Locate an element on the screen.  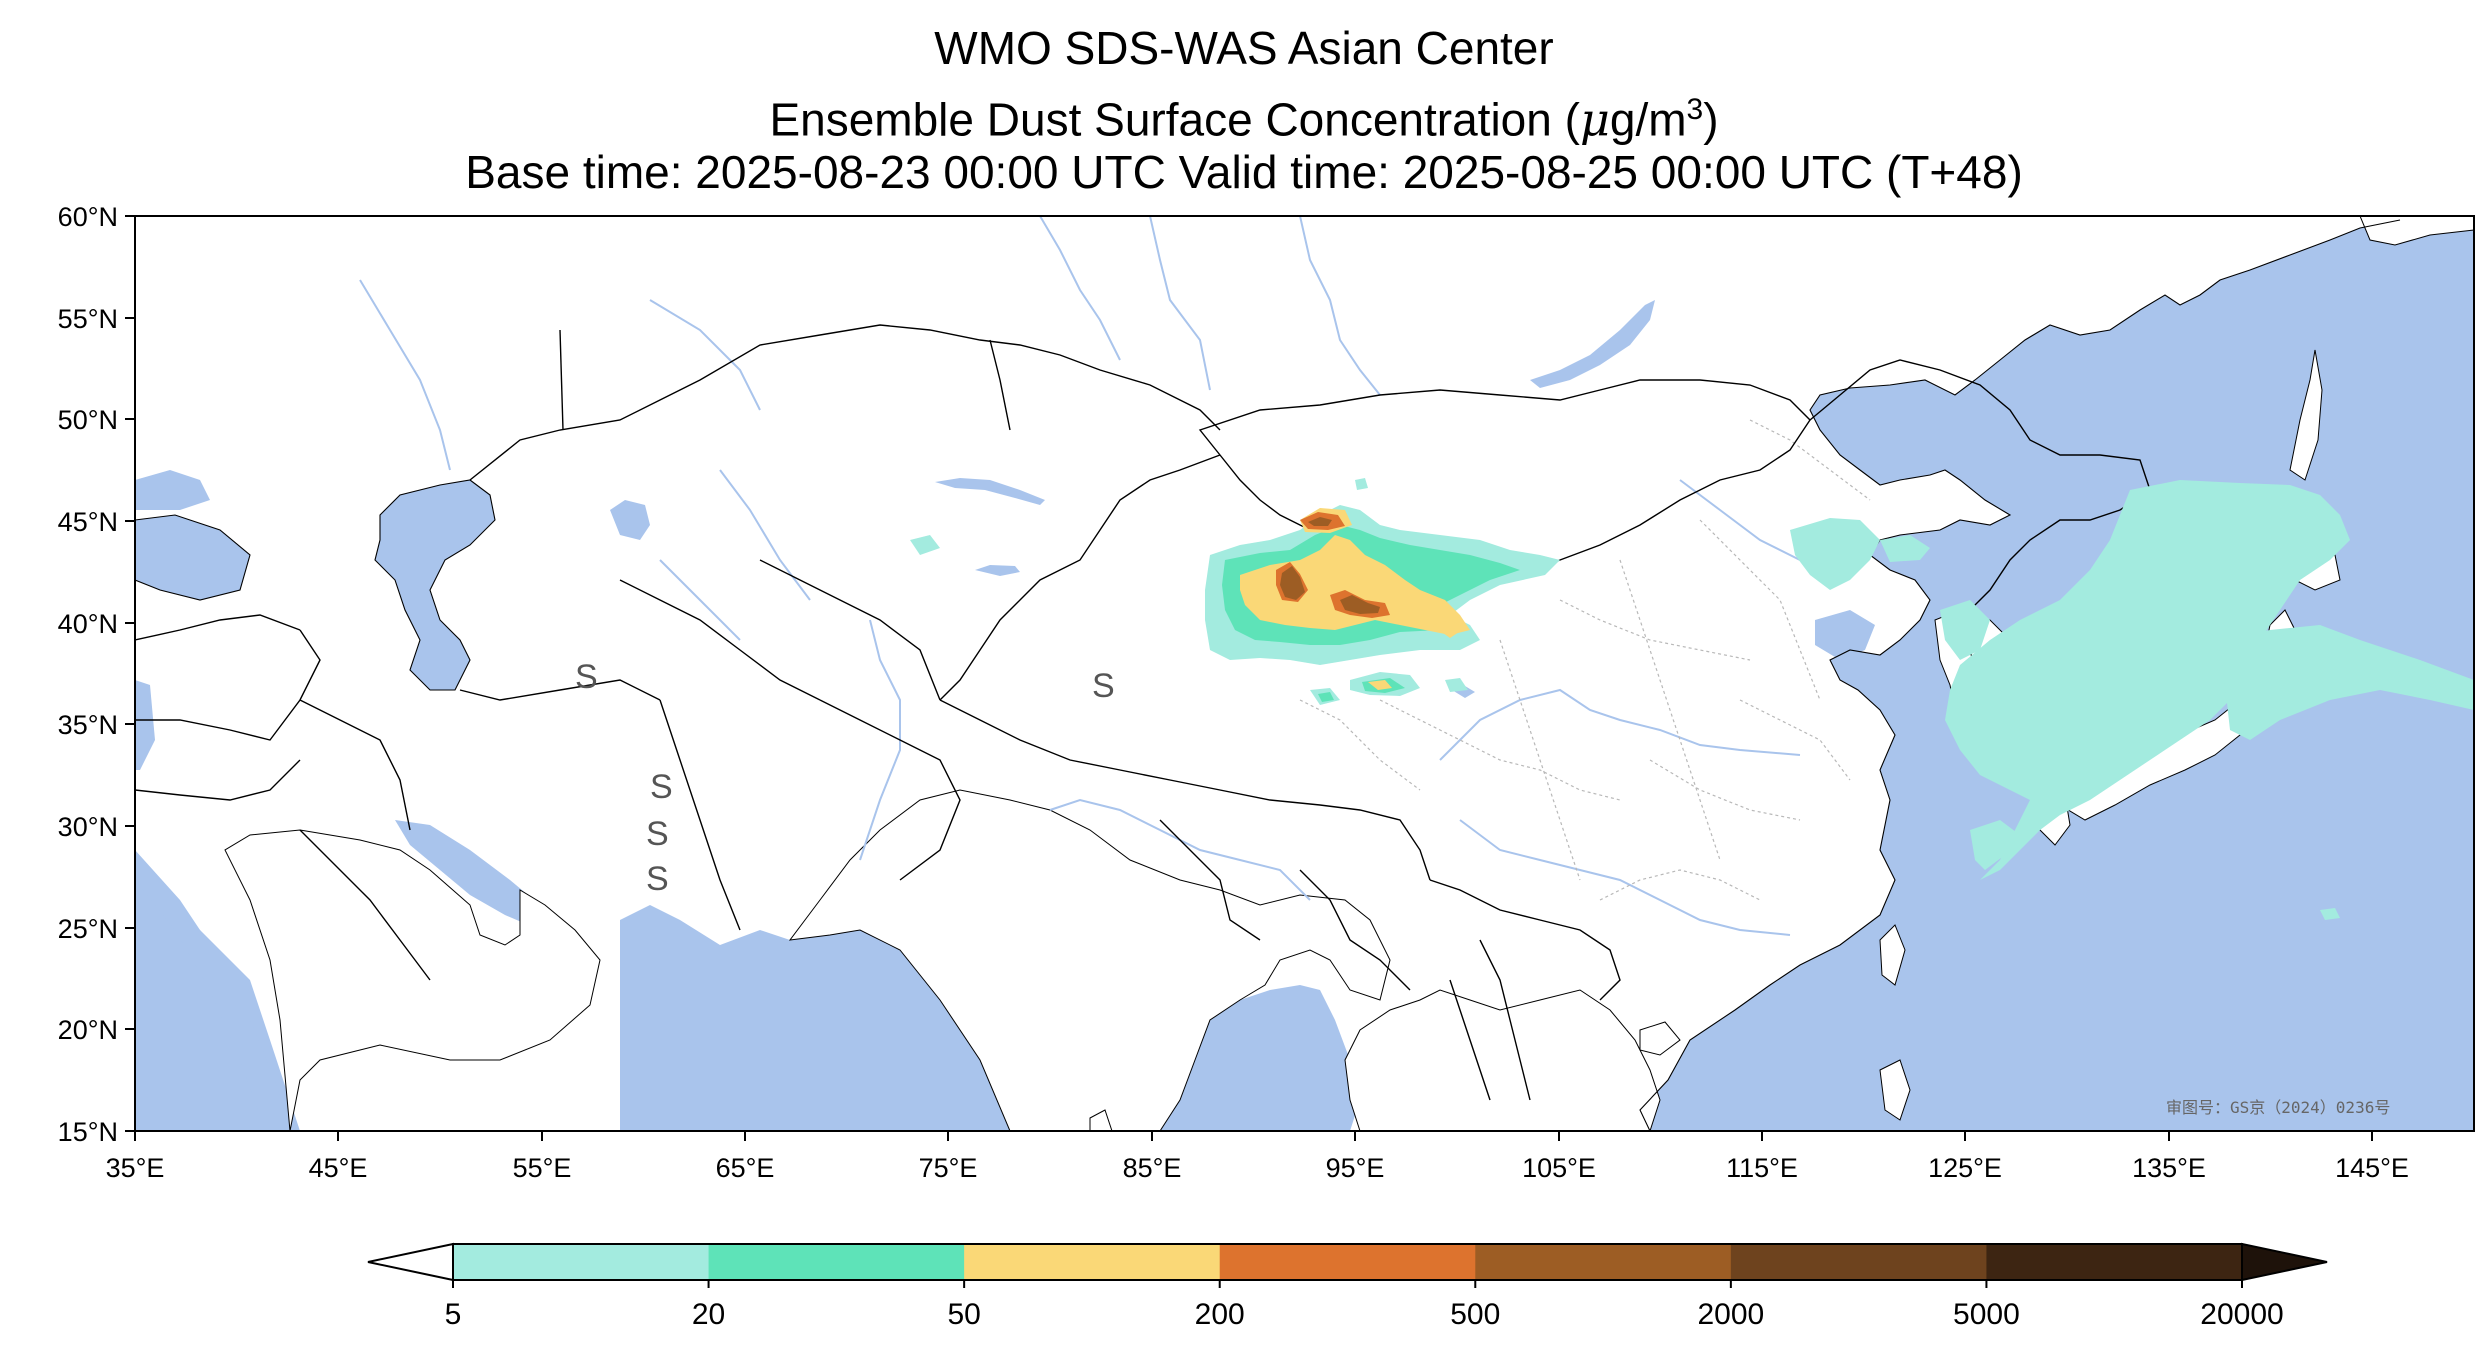
river-indus is located at coordinates (880, 740).